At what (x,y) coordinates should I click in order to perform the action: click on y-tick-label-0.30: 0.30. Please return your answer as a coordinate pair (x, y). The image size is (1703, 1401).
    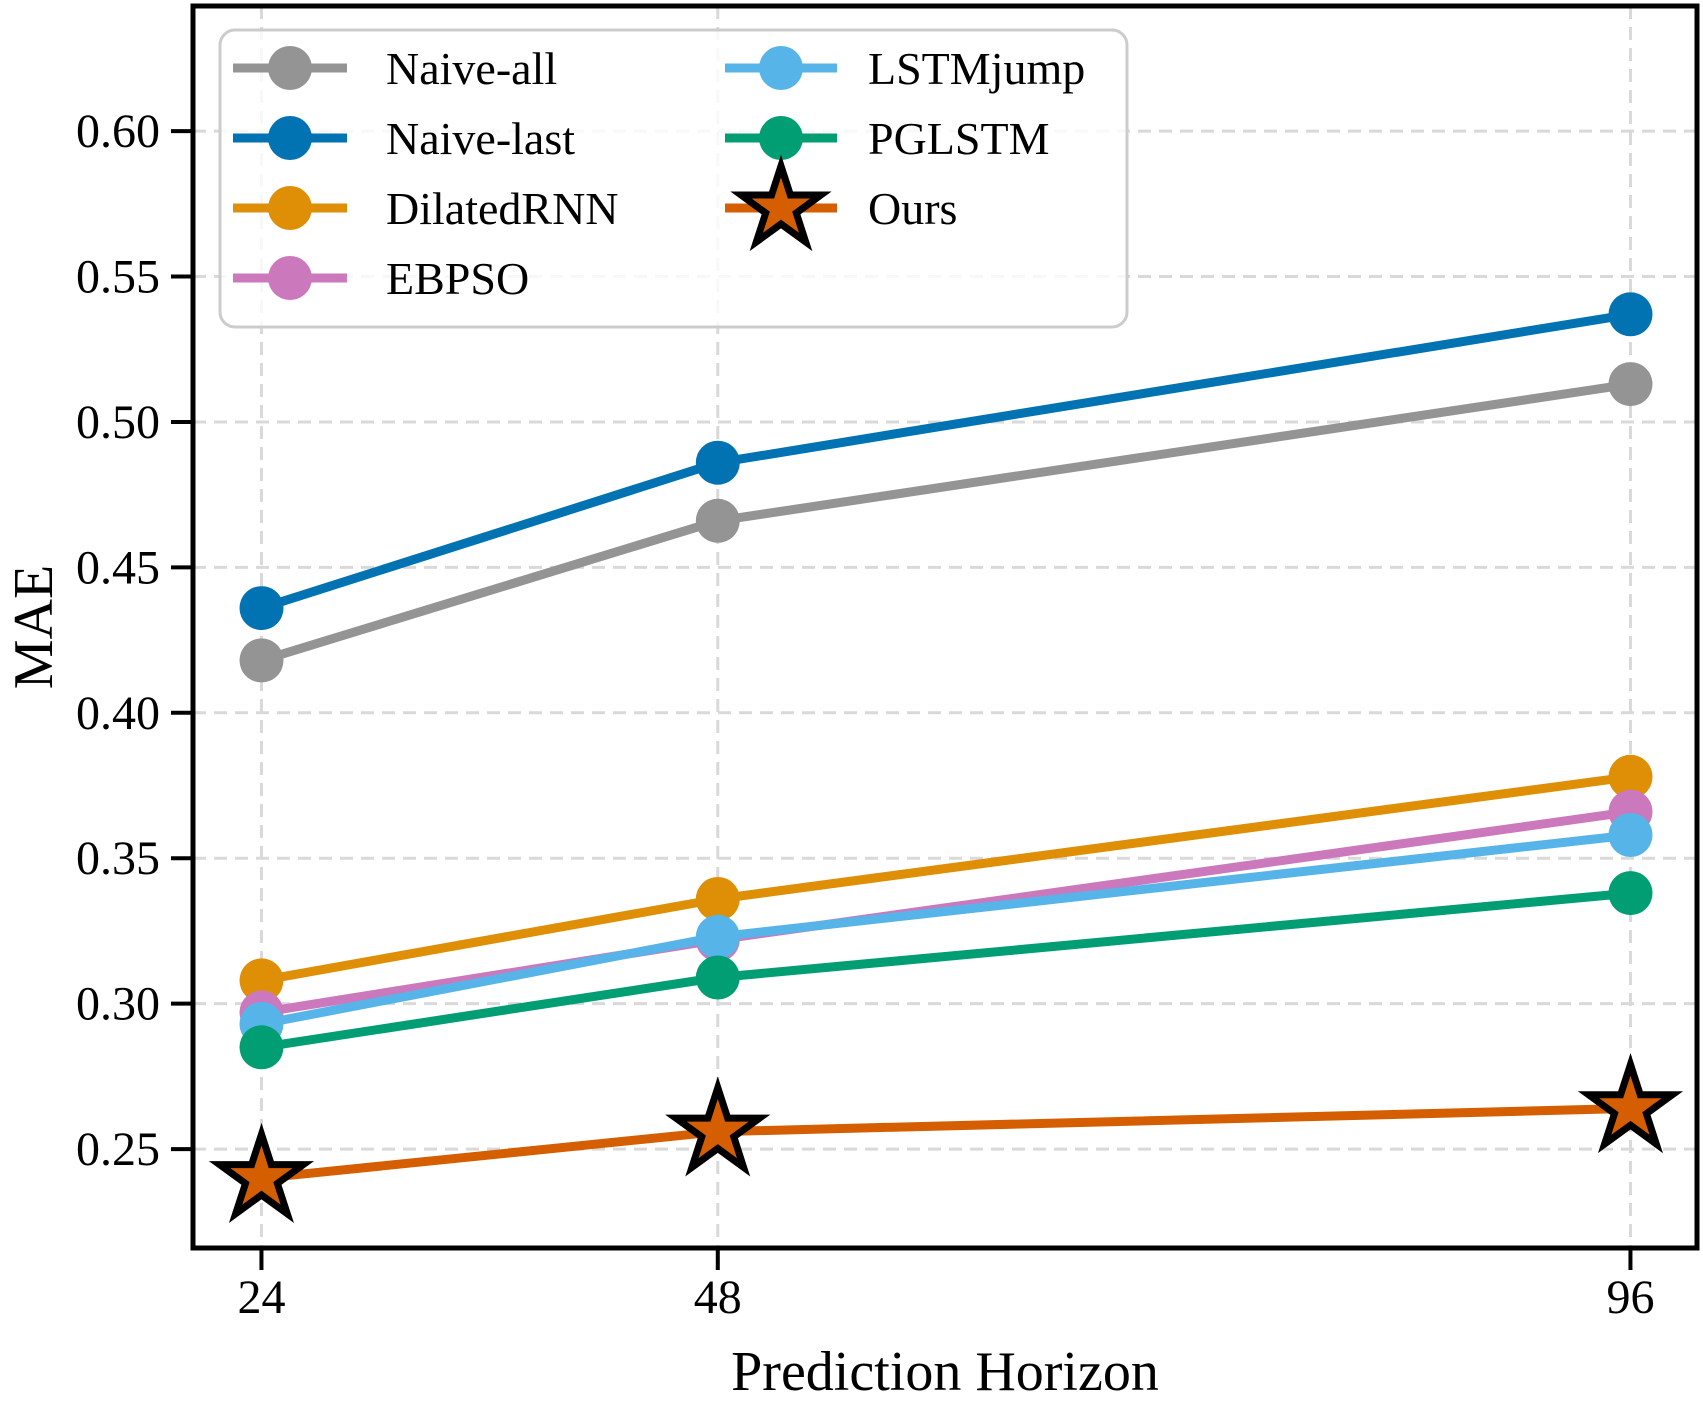
    Looking at the image, I should click on (118, 1004).